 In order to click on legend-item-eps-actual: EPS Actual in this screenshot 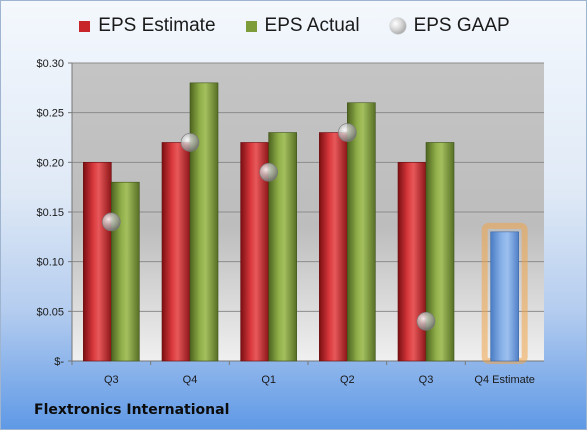, I will do `click(302, 26)`.